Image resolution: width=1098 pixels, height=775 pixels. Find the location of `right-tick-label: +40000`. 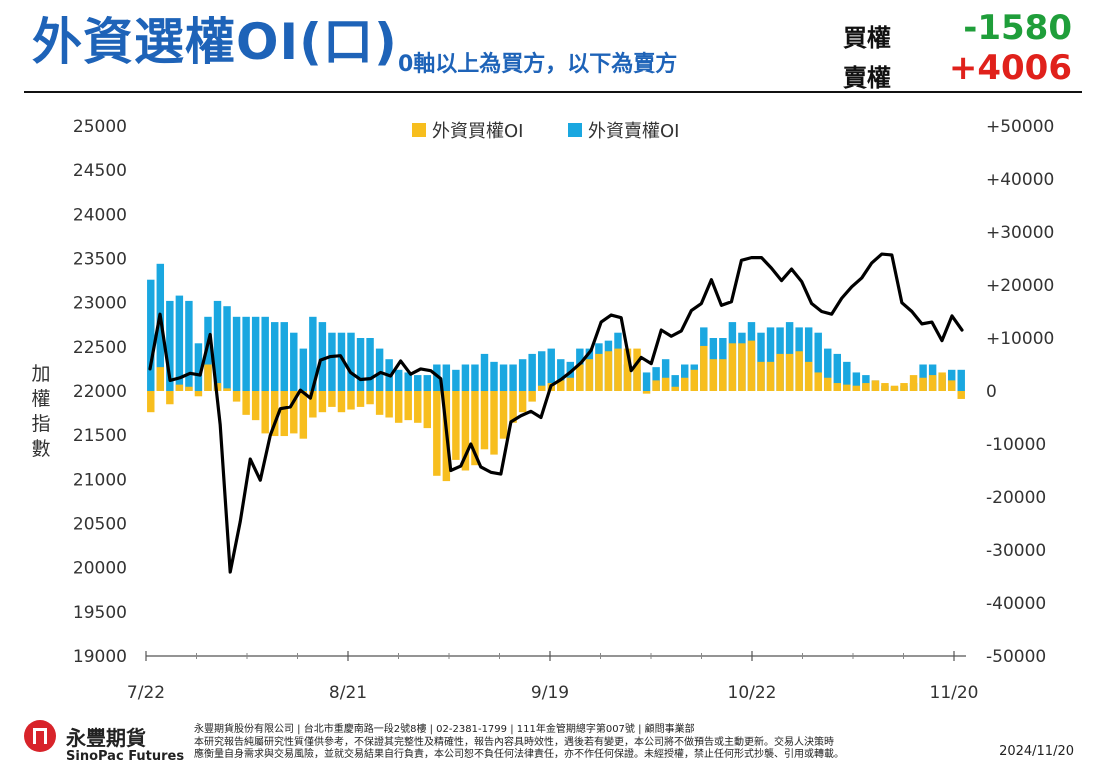

right-tick-label: +40000 is located at coordinates (1020, 180).